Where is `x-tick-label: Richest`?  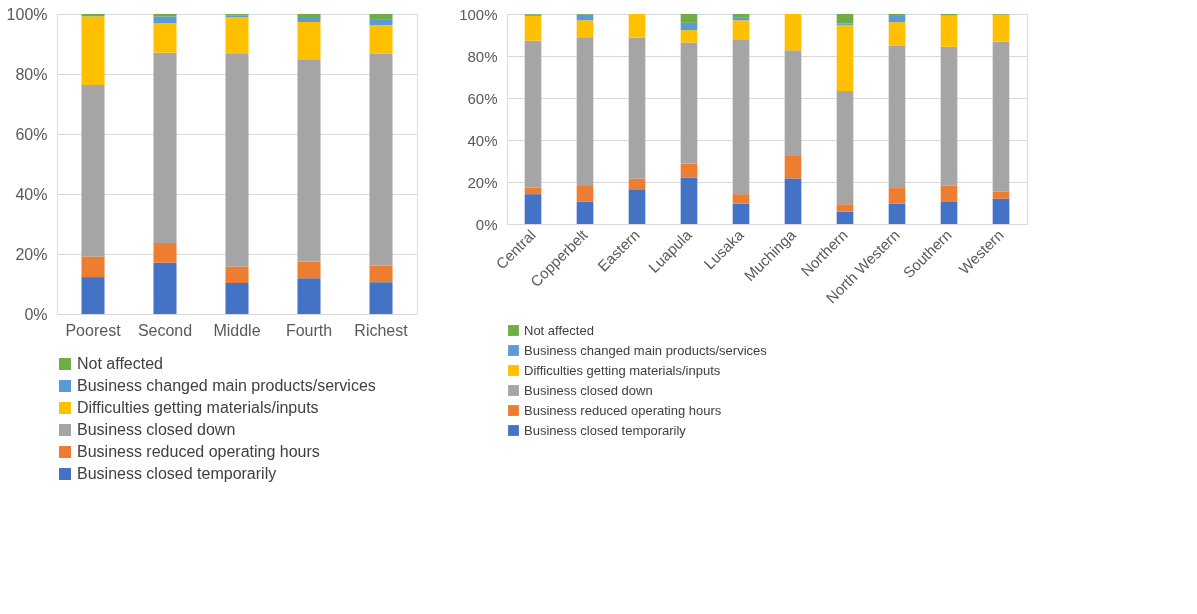
x-tick-label: Richest is located at coordinates (381, 330).